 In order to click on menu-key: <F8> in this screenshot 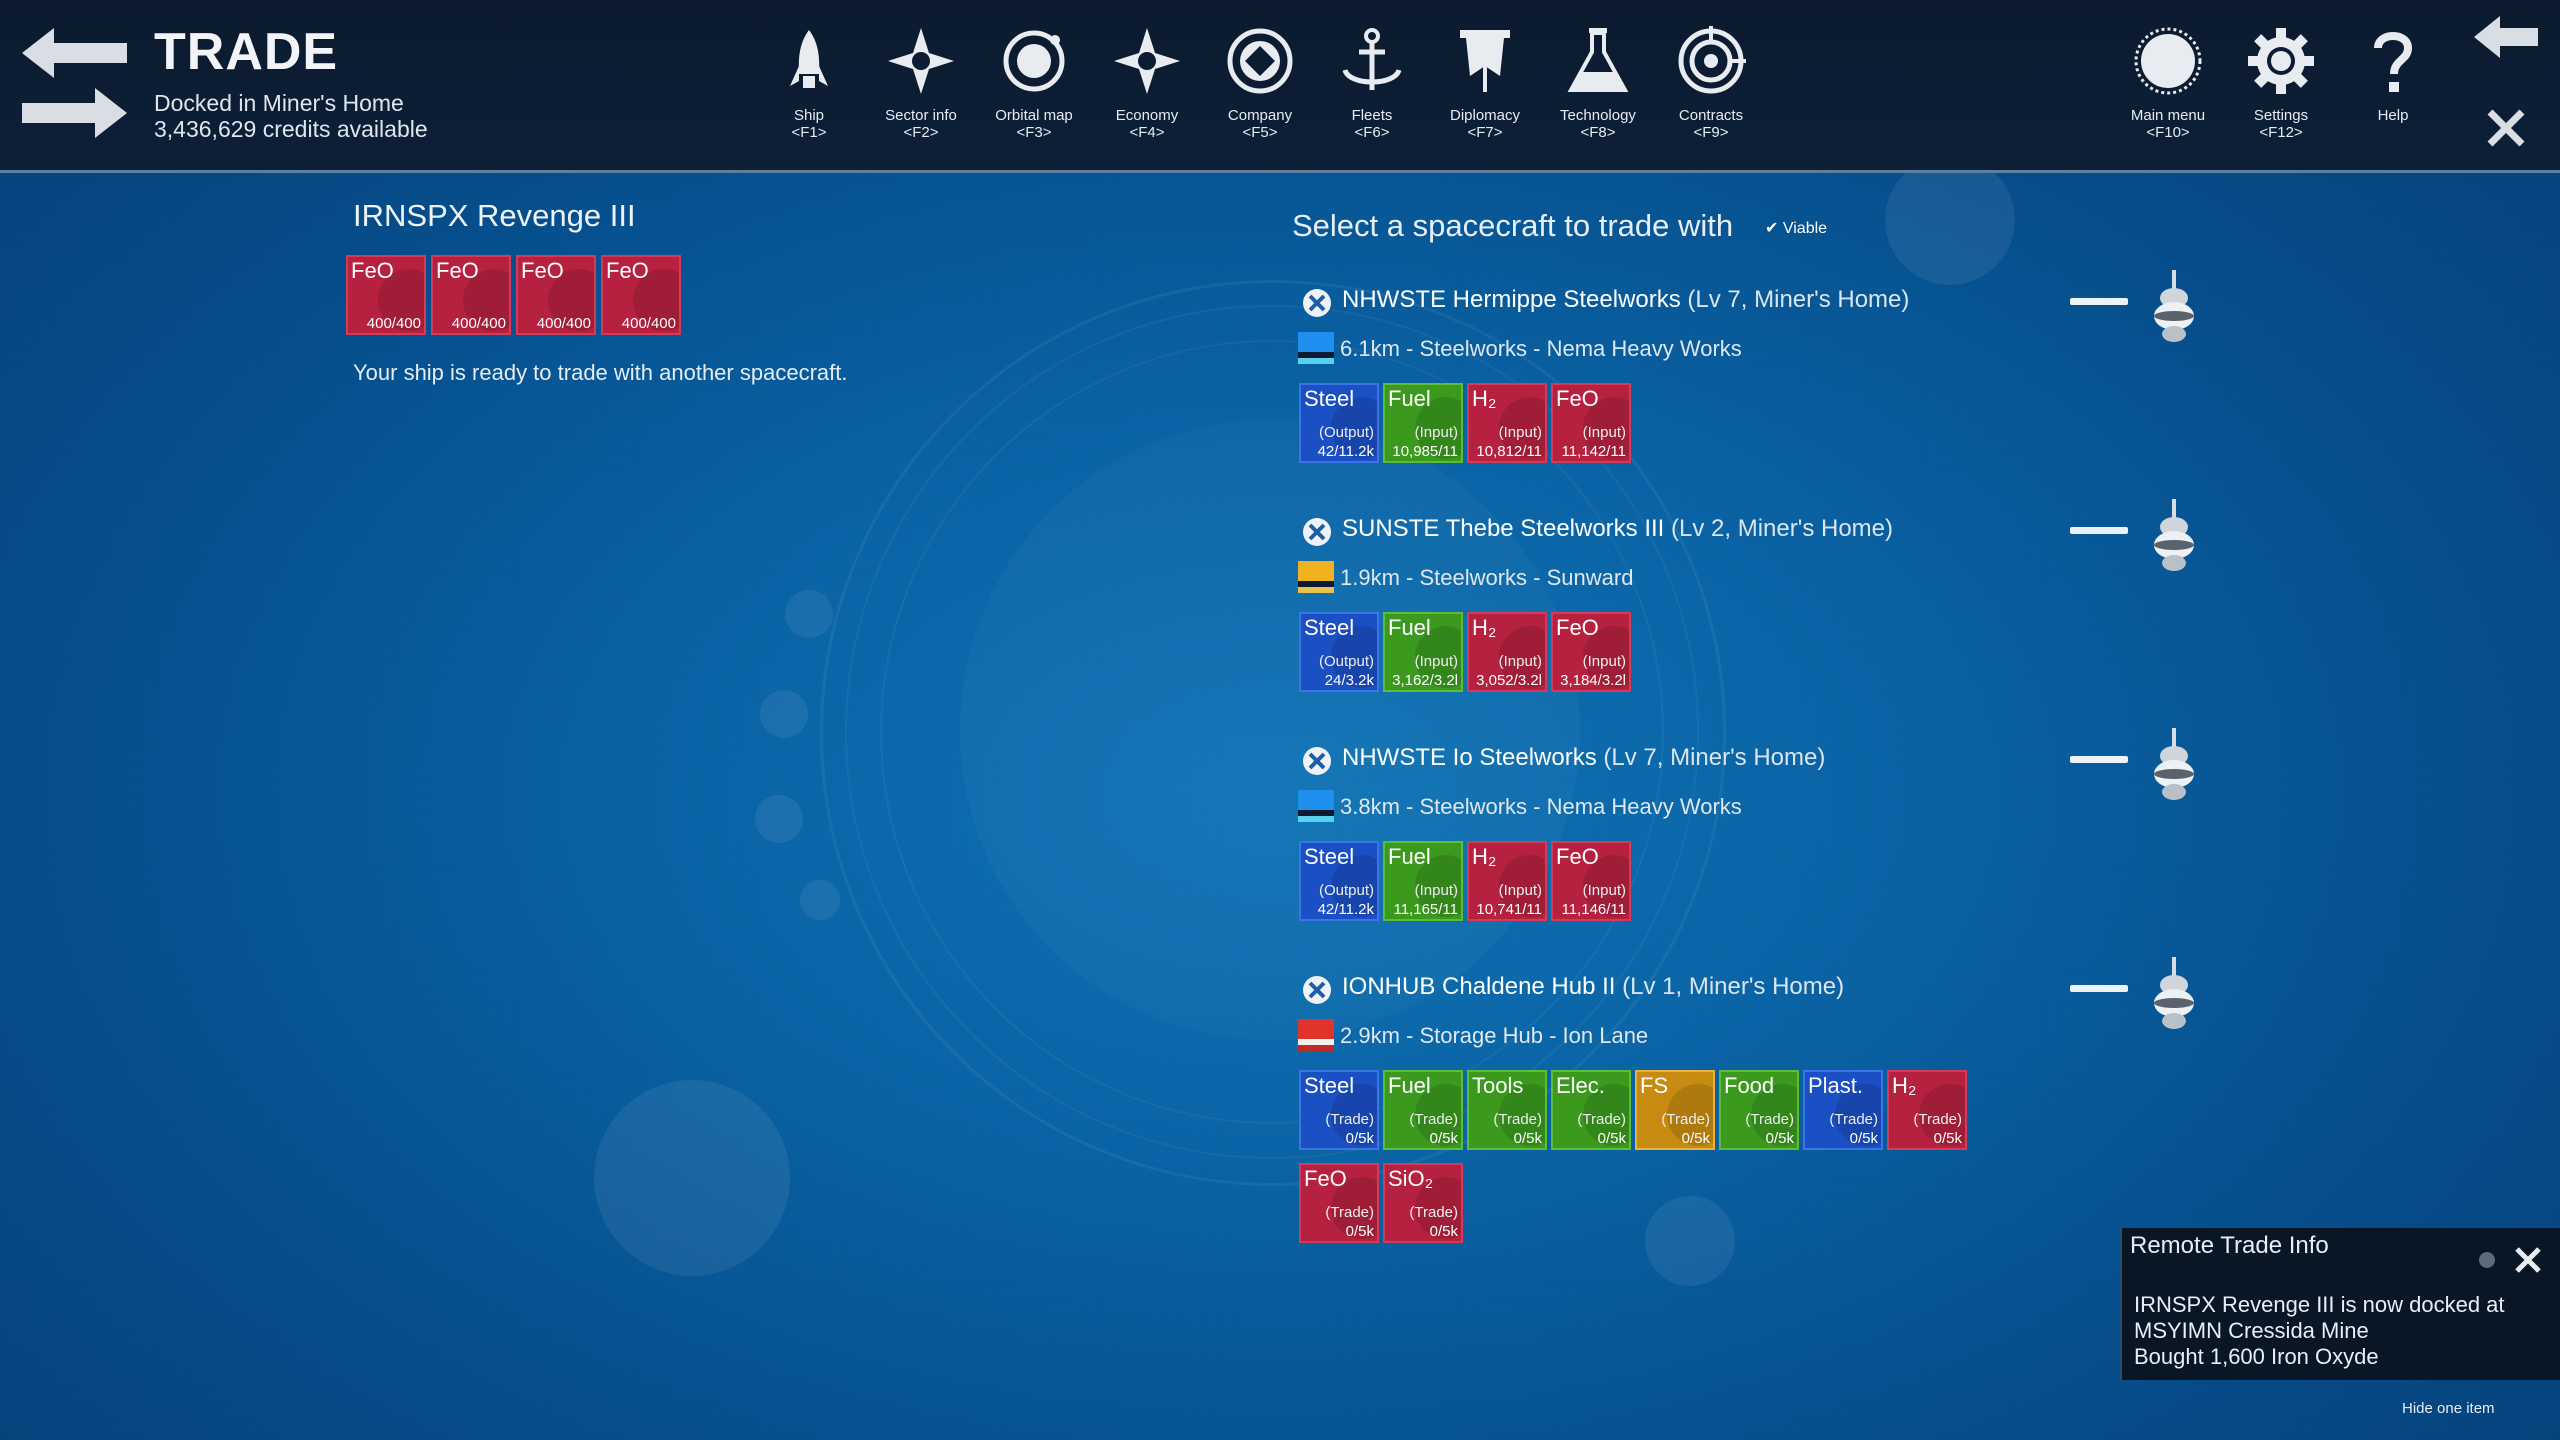, I will do `click(1598, 132)`.